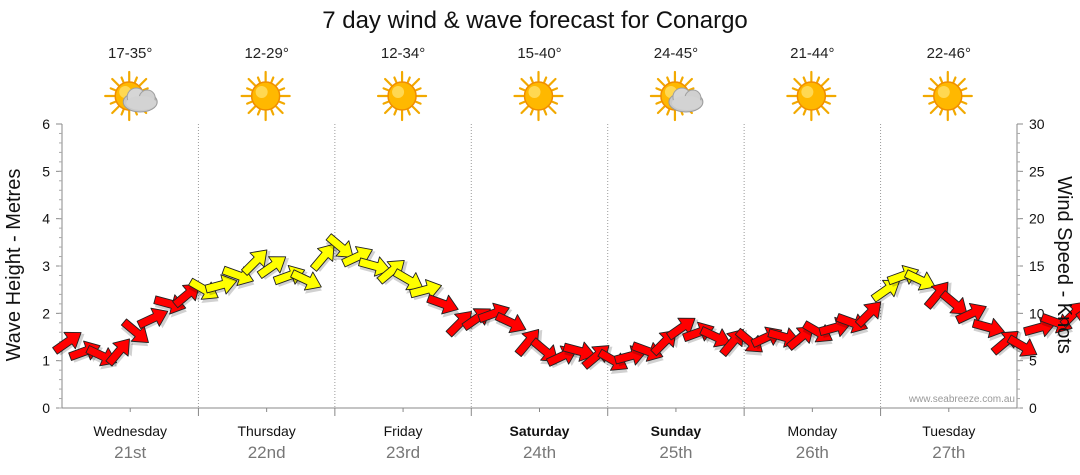  What do you see at coordinates (812, 431) in the screenshot?
I see `day-name: Monday` at bounding box center [812, 431].